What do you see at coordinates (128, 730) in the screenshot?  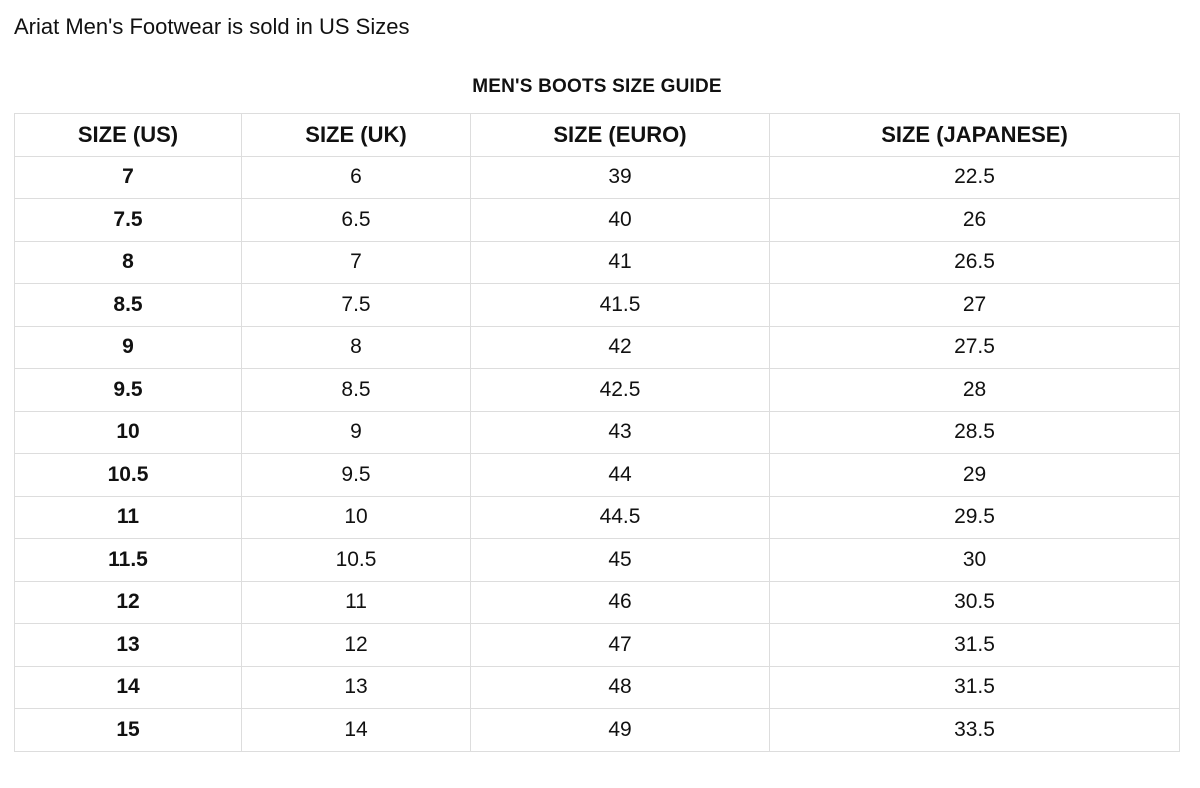 I see `cell-size-us: 15` at bounding box center [128, 730].